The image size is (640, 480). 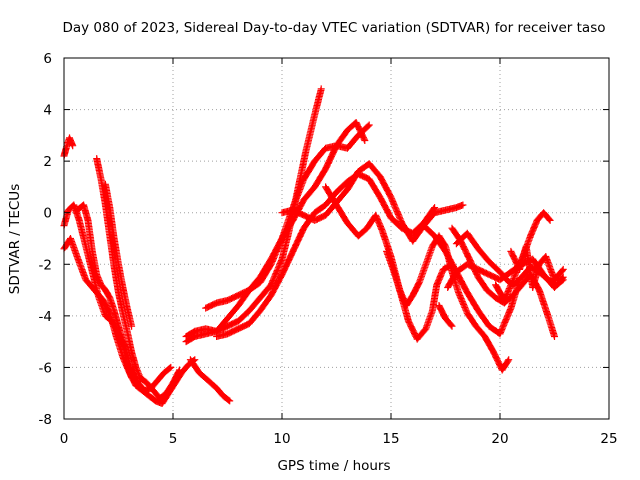 I want to click on y-tick-label: 0, so click(x=47, y=214).